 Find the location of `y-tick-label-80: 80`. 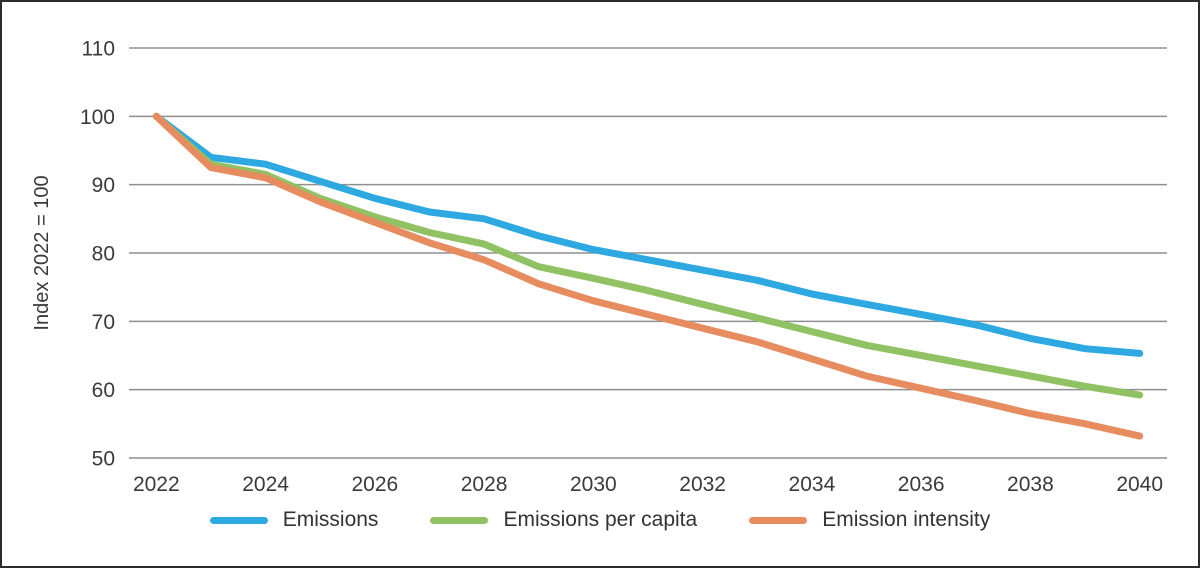

y-tick-label-80: 80 is located at coordinates (103, 254).